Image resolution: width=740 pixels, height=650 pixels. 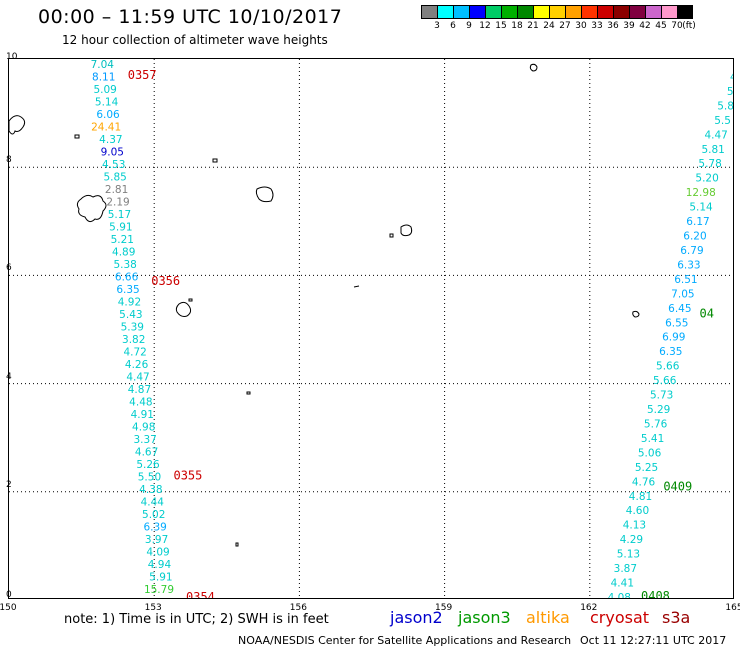 I want to click on swh-reading: 4.09, so click(x=157, y=553).